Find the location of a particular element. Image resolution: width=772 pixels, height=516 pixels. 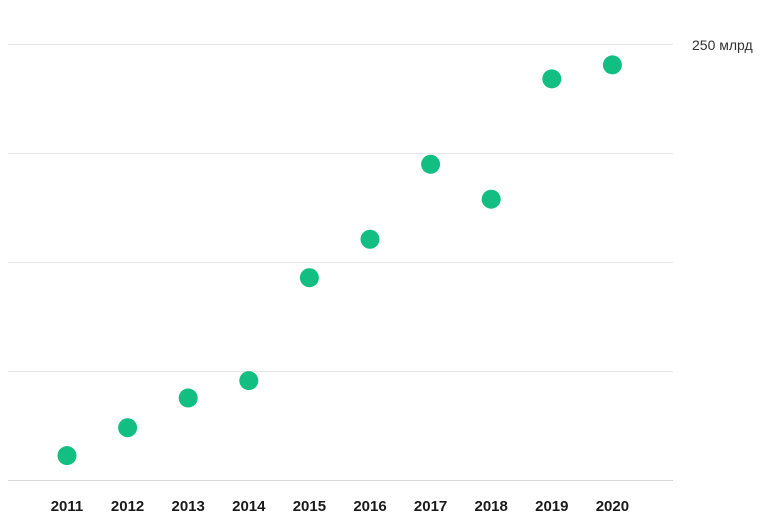

x-tick-label: 2016 is located at coordinates (369, 506).